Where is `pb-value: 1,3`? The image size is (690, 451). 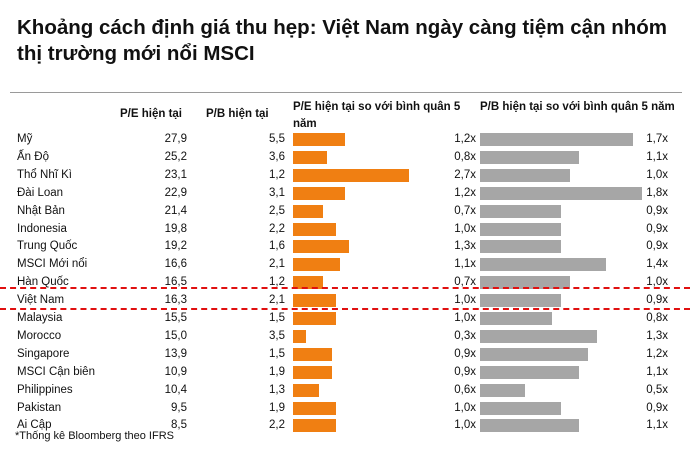 pb-value: 1,3 is located at coordinates (277, 389).